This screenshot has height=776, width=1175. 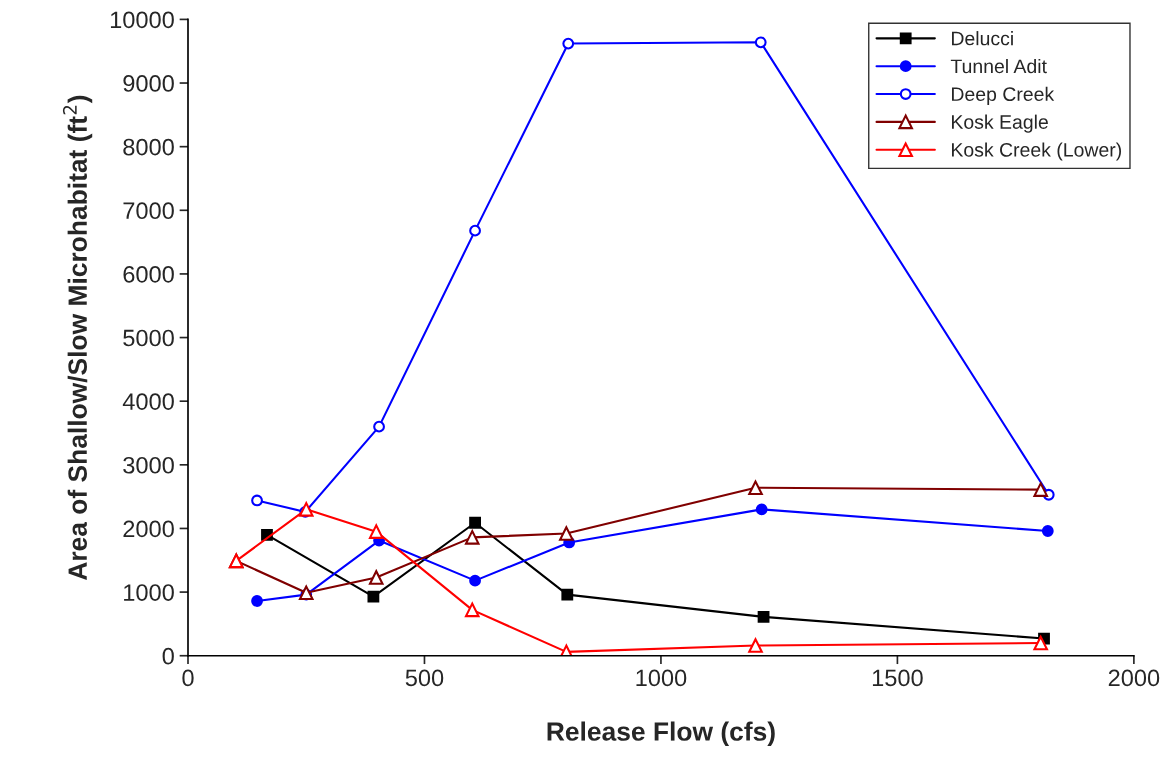 I want to click on y-tick-label: 4000, so click(x=148, y=401).